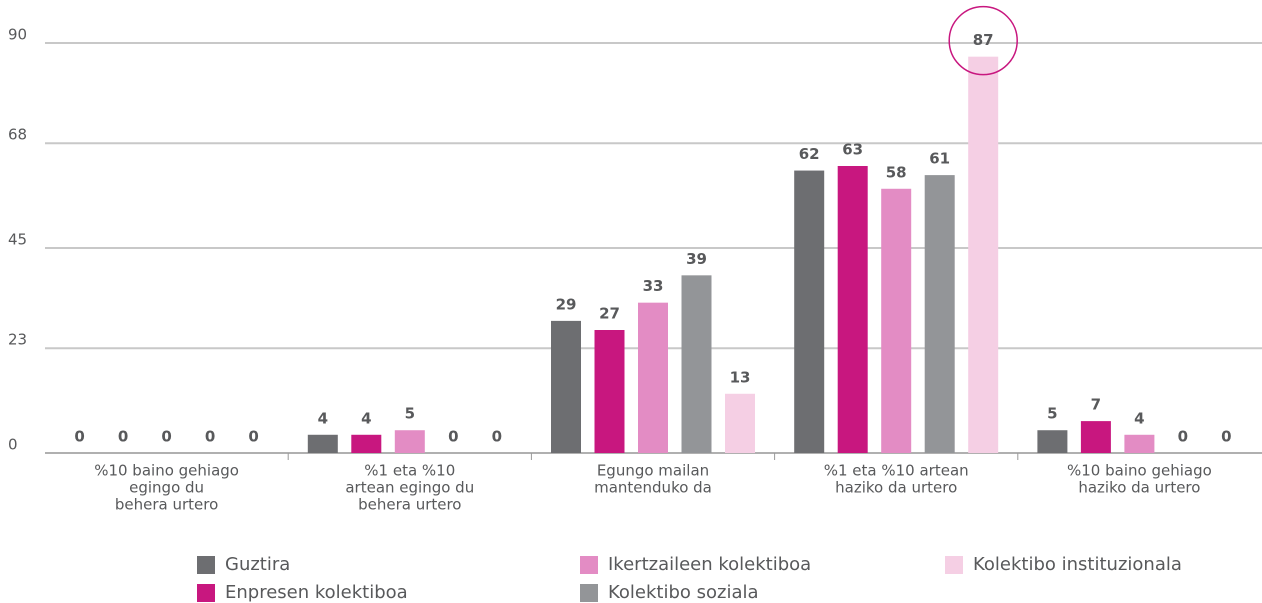 The height and width of the screenshot is (603, 1262). What do you see at coordinates (696, 259) in the screenshot?
I see `value-label: 39` at bounding box center [696, 259].